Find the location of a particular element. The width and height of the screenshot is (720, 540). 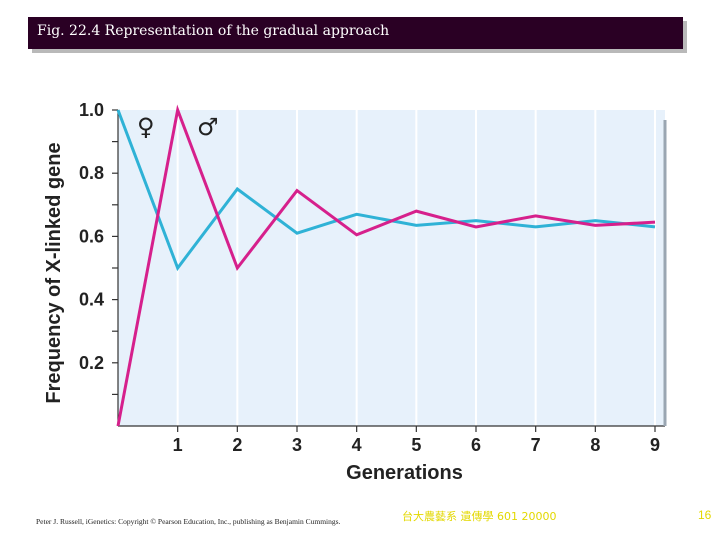

y-tick-label: 0.2 is located at coordinates (91, 363).